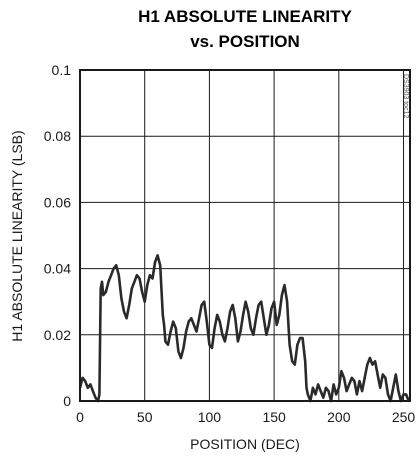  I want to click on x-tick-label: 150, so click(274, 417).